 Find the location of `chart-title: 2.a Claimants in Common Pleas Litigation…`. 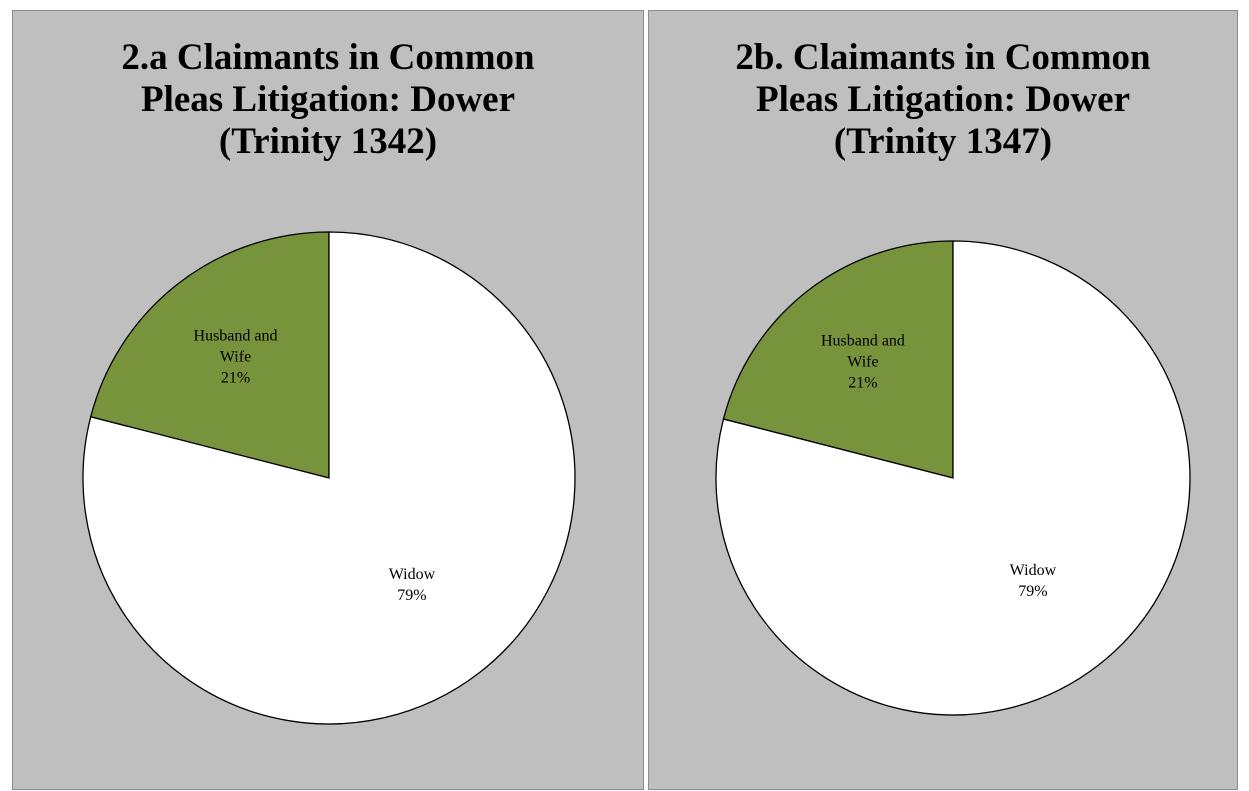

chart-title: 2.a Claimants in Common Pleas Litigation… is located at coordinates (328, 99).